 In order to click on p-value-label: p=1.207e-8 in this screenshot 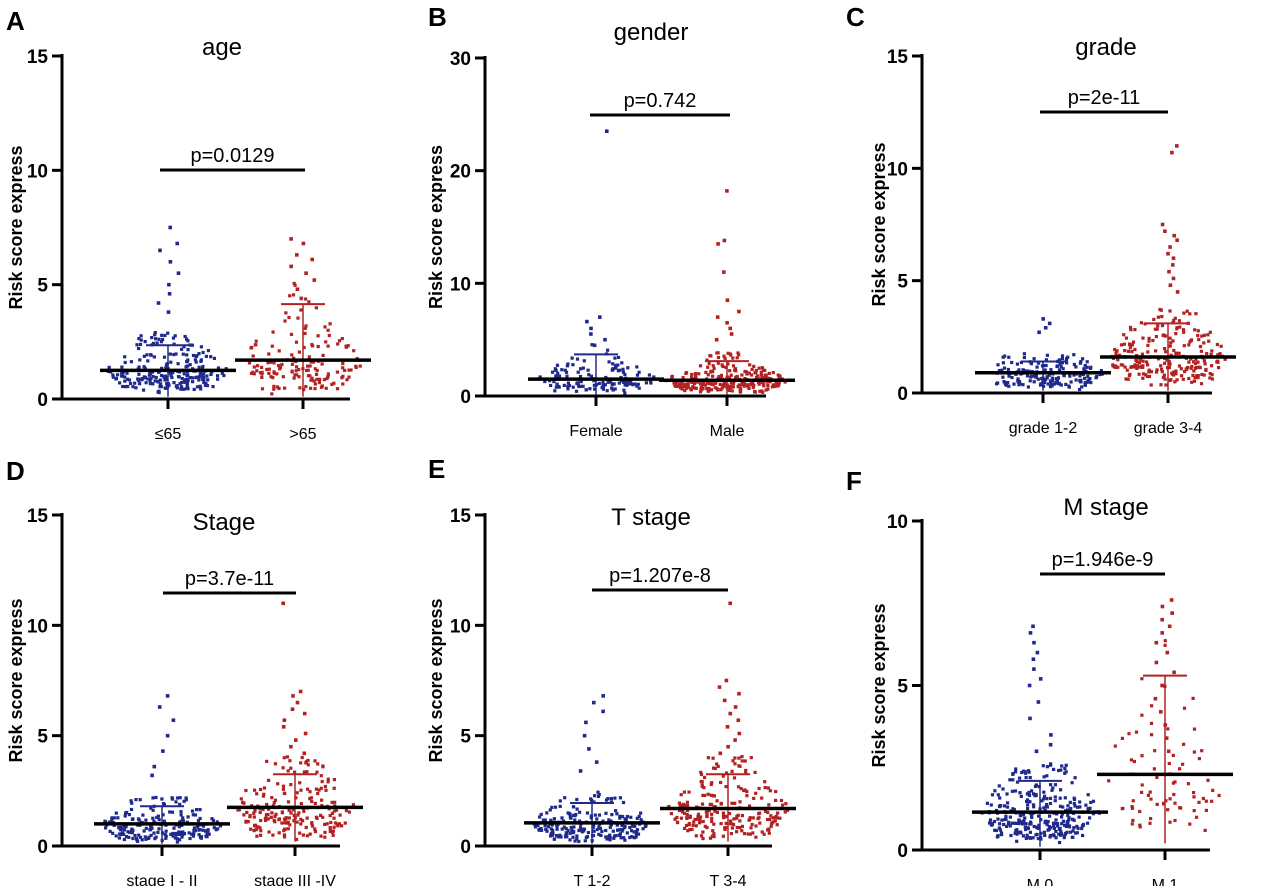, I will do `click(660, 576)`.